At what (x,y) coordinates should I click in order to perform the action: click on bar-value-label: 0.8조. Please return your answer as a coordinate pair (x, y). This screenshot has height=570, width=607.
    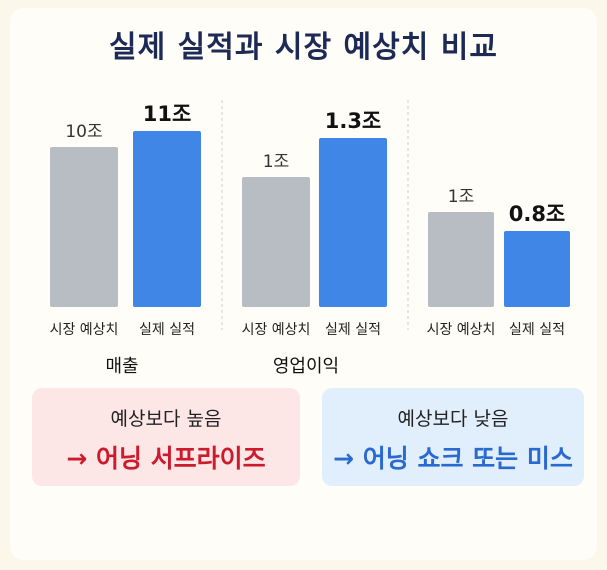
    Looking at the image, I should click on (537, 214).